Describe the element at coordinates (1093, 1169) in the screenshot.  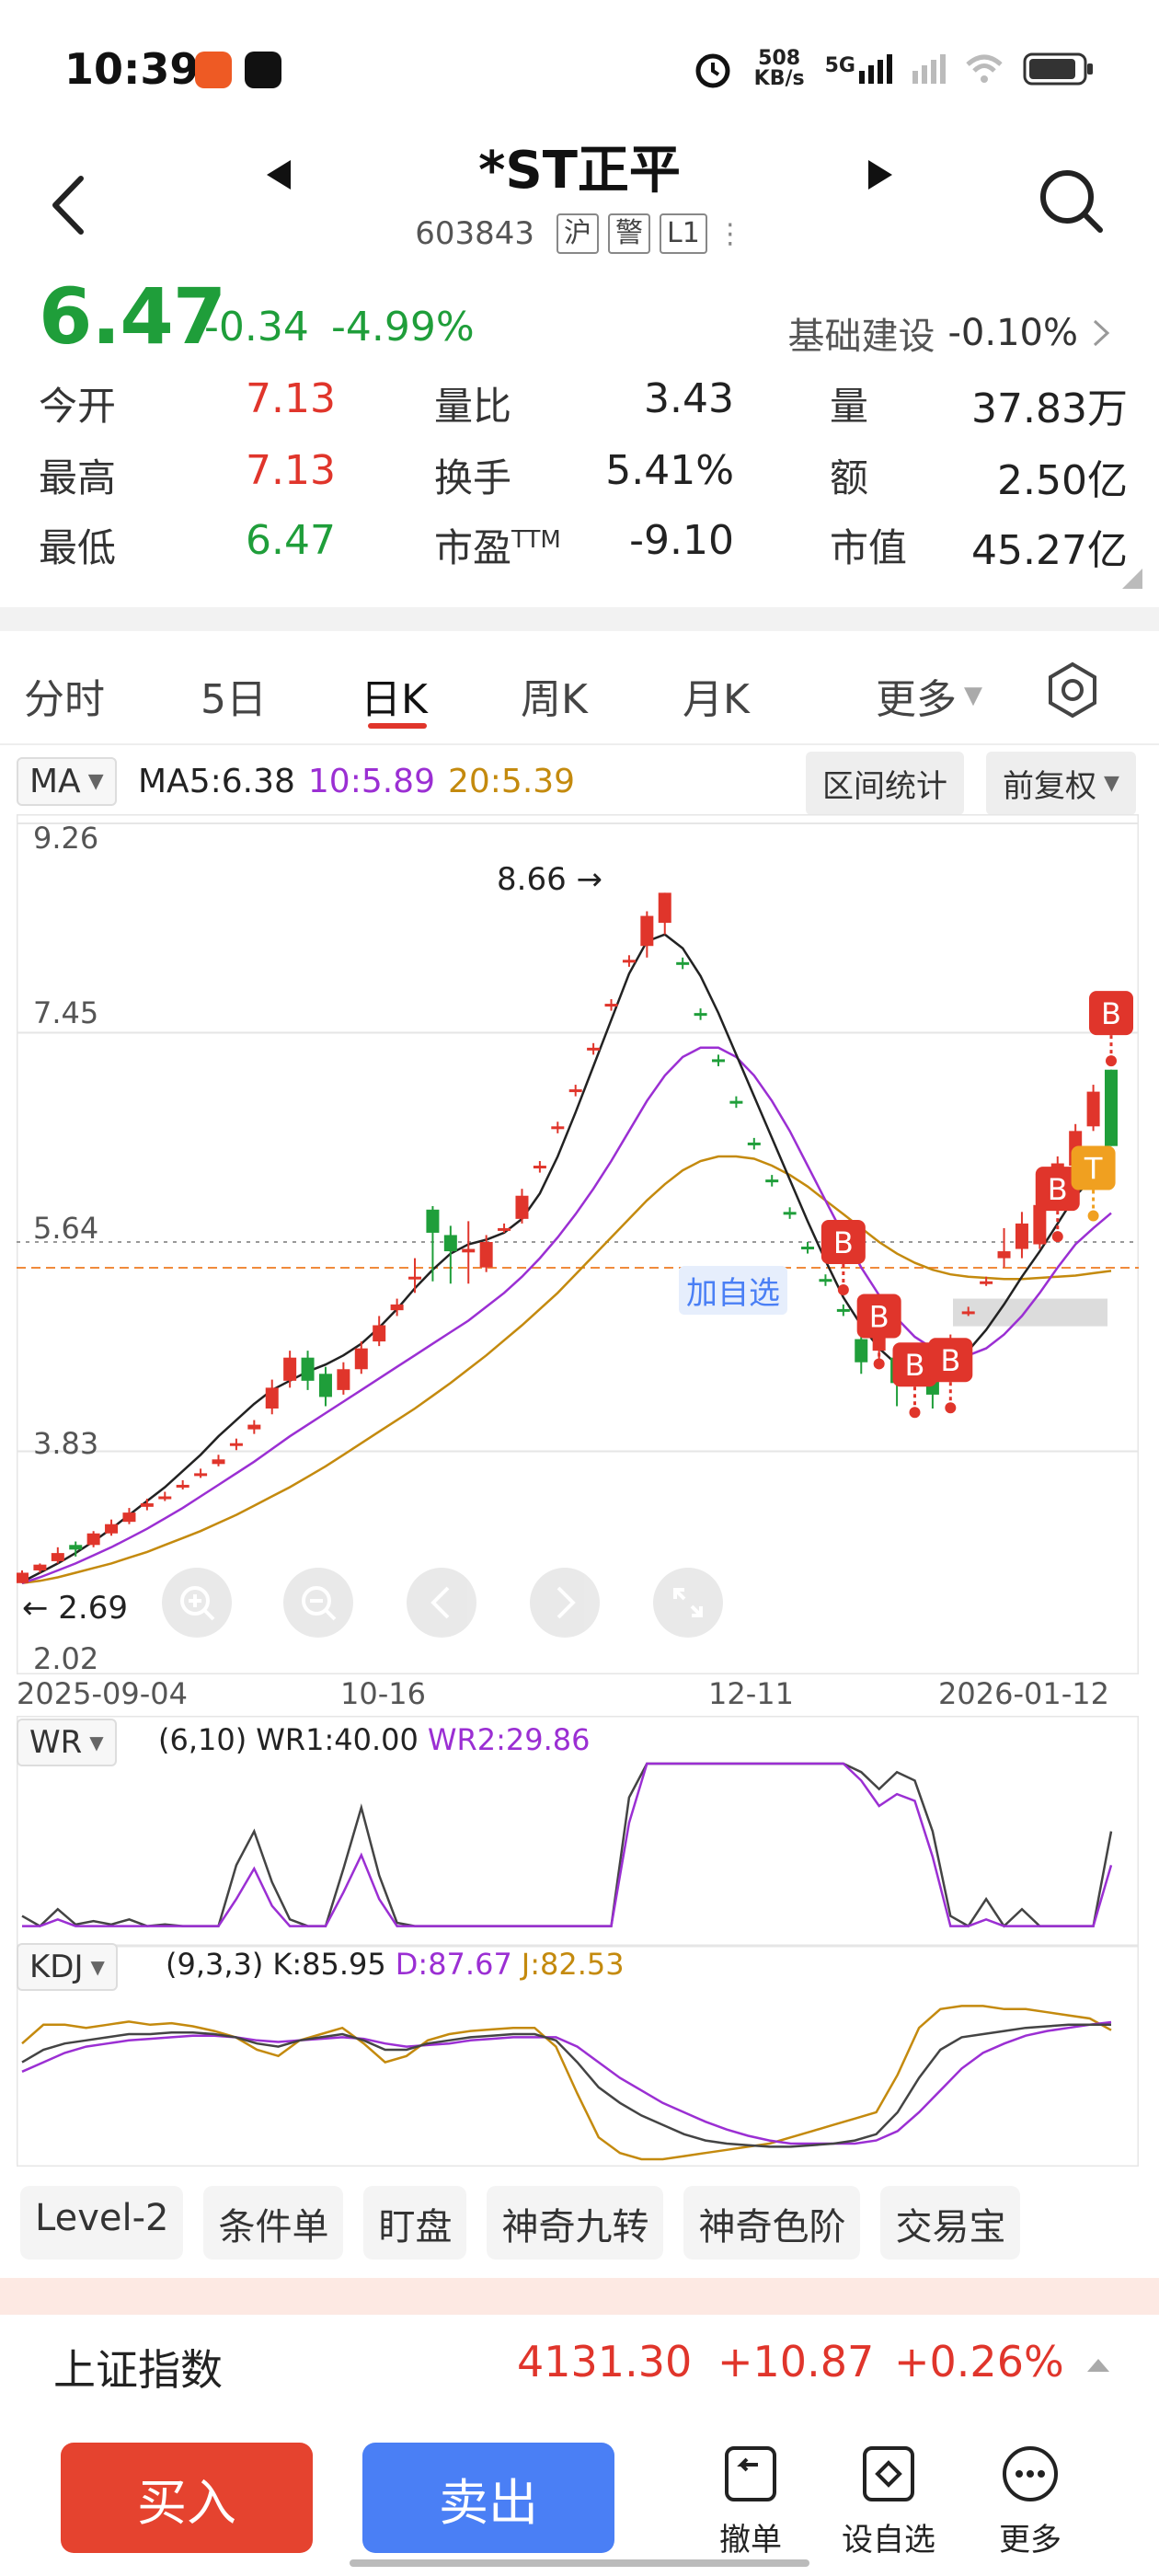
I see `signal-label: T` at that location.